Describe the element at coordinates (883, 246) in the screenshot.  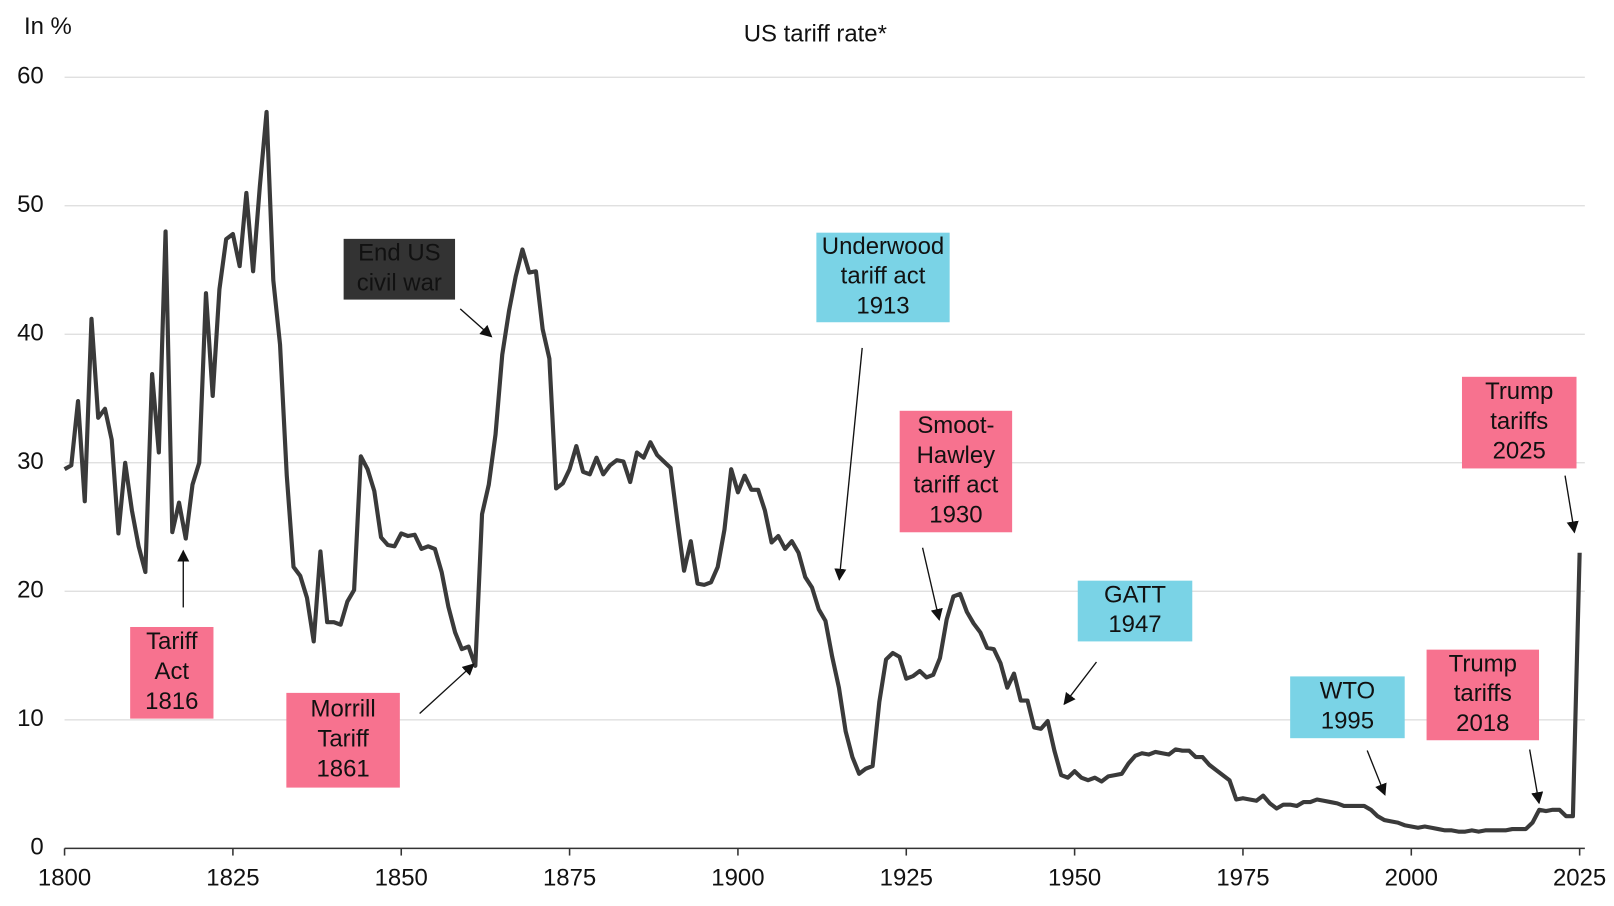
I see `annotation-text: Underwood` at that location.